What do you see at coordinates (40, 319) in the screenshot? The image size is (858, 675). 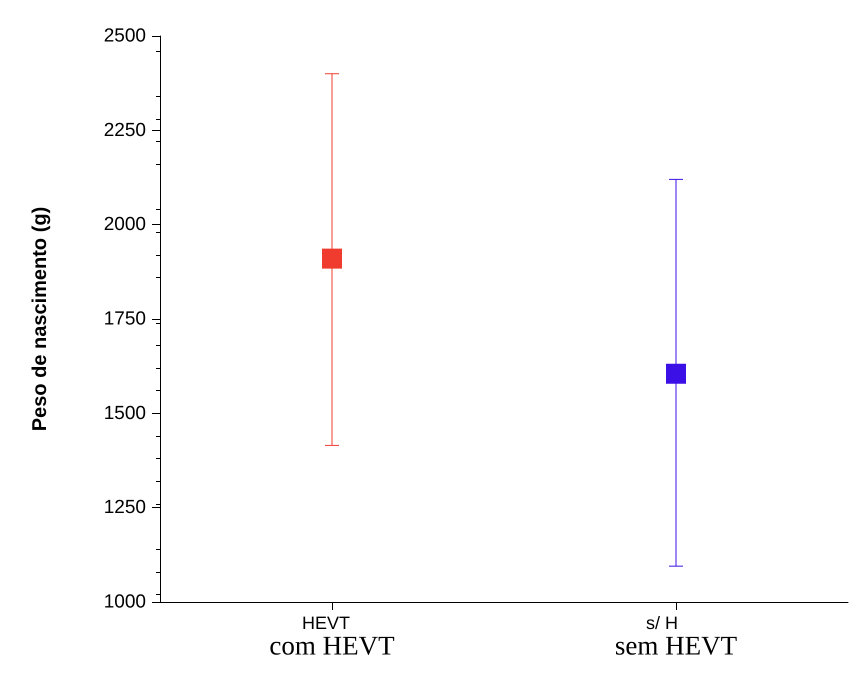 I see `y-axis-title: Peso de nascimento (g)` at bounding box center [40, 319].